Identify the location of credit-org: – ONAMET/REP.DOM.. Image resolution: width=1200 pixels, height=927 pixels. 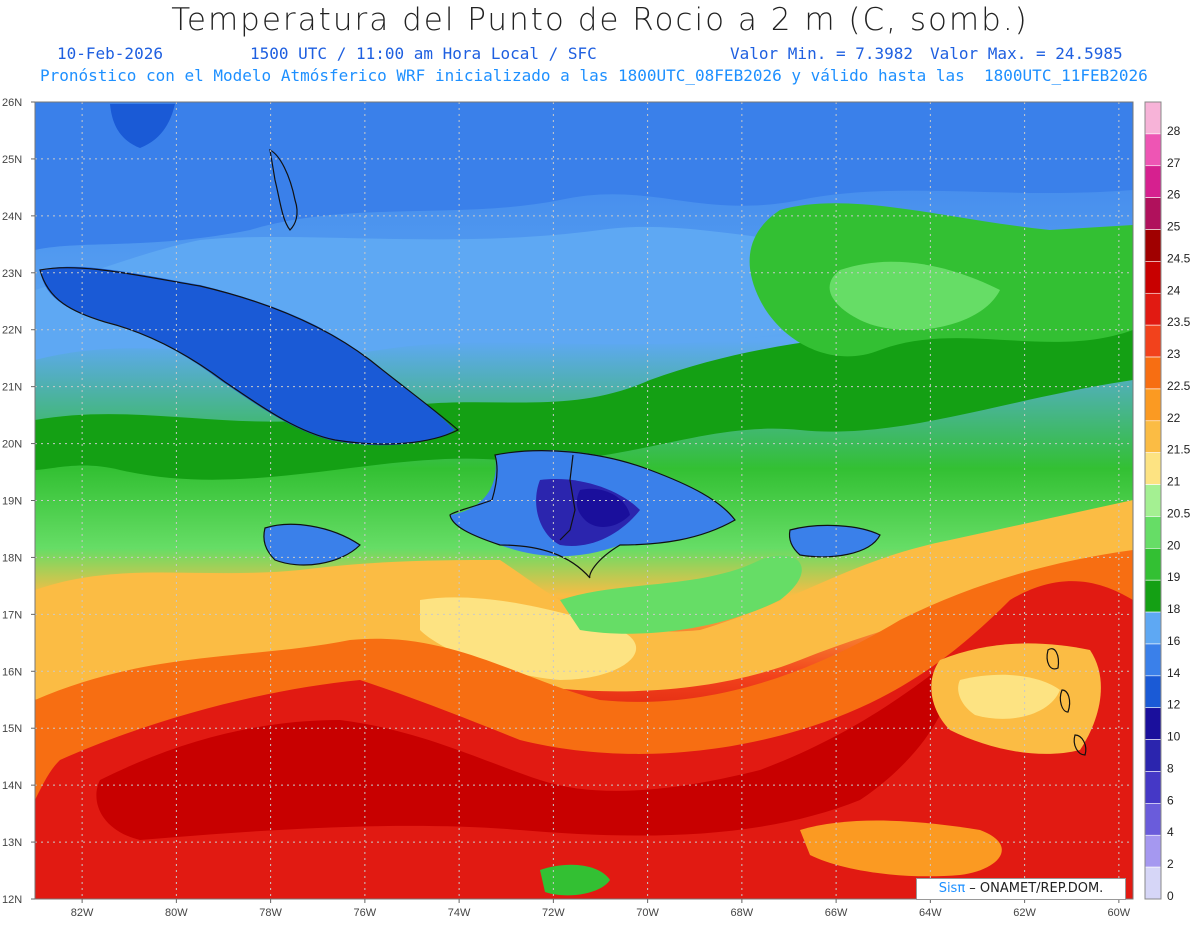
(1034, 888).